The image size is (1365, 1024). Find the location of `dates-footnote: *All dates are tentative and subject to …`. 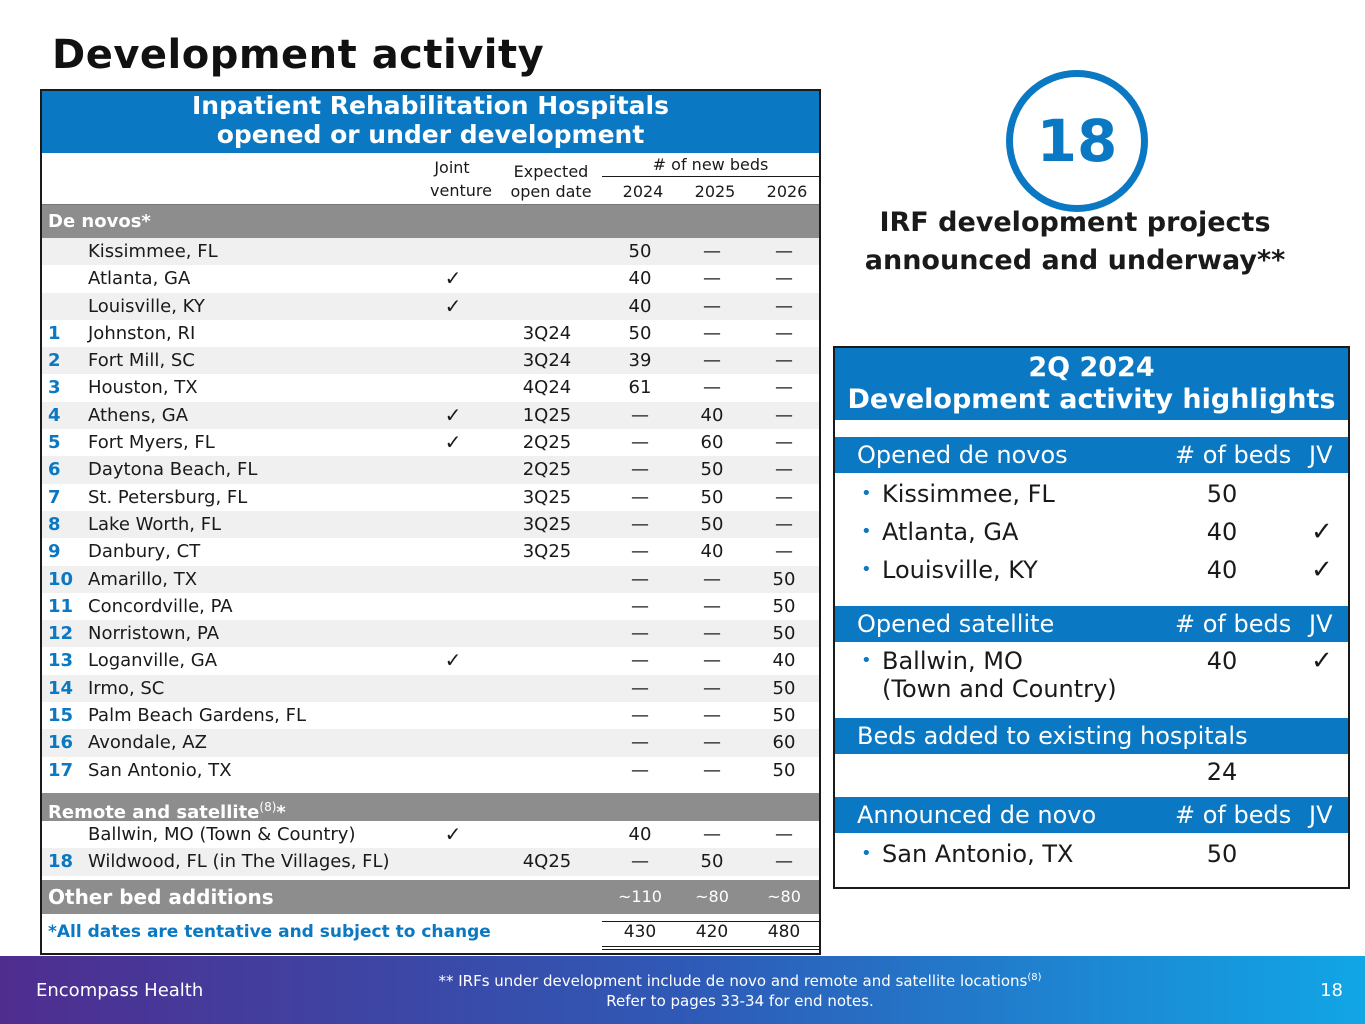

dates-footnote: *All dates are tentative and subject to … is located at coordinates (269, 932).